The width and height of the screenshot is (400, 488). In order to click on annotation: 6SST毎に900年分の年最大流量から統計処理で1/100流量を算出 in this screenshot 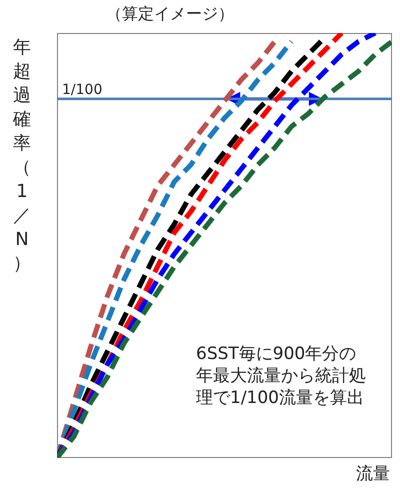, I will do `click(281, 376)`.